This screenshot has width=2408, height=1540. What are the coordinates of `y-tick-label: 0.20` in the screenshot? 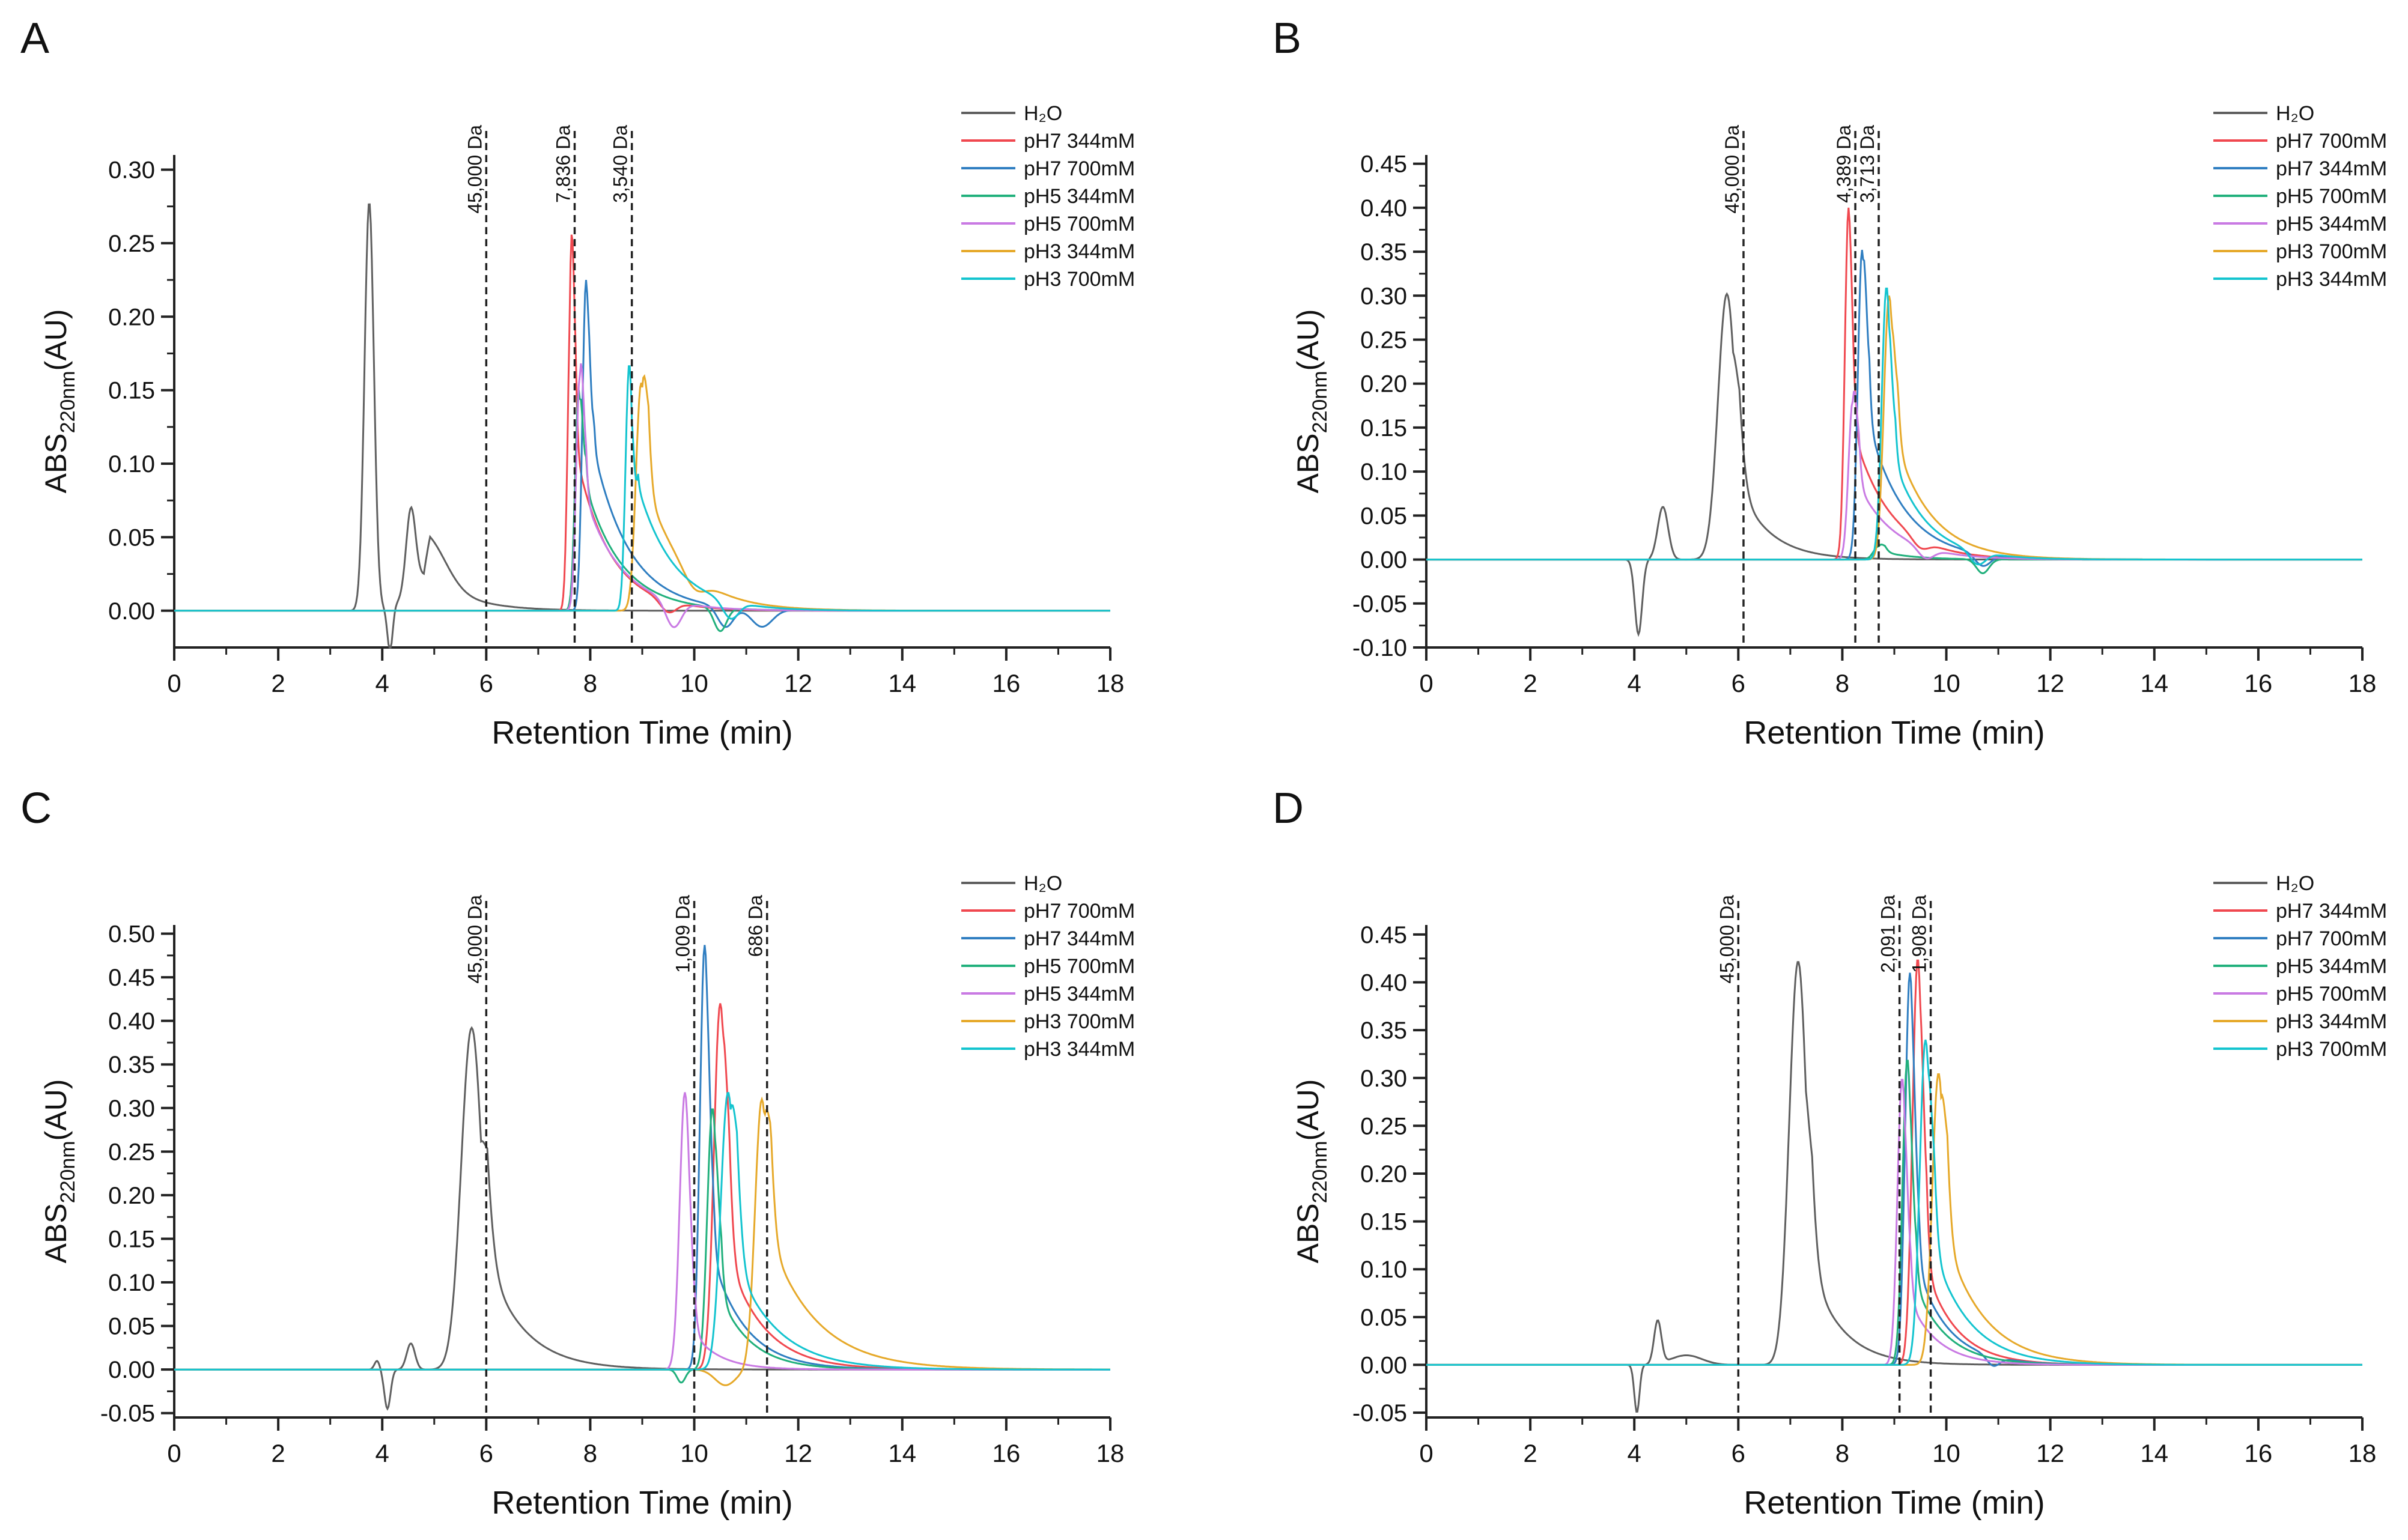 It's located at (131, 317).